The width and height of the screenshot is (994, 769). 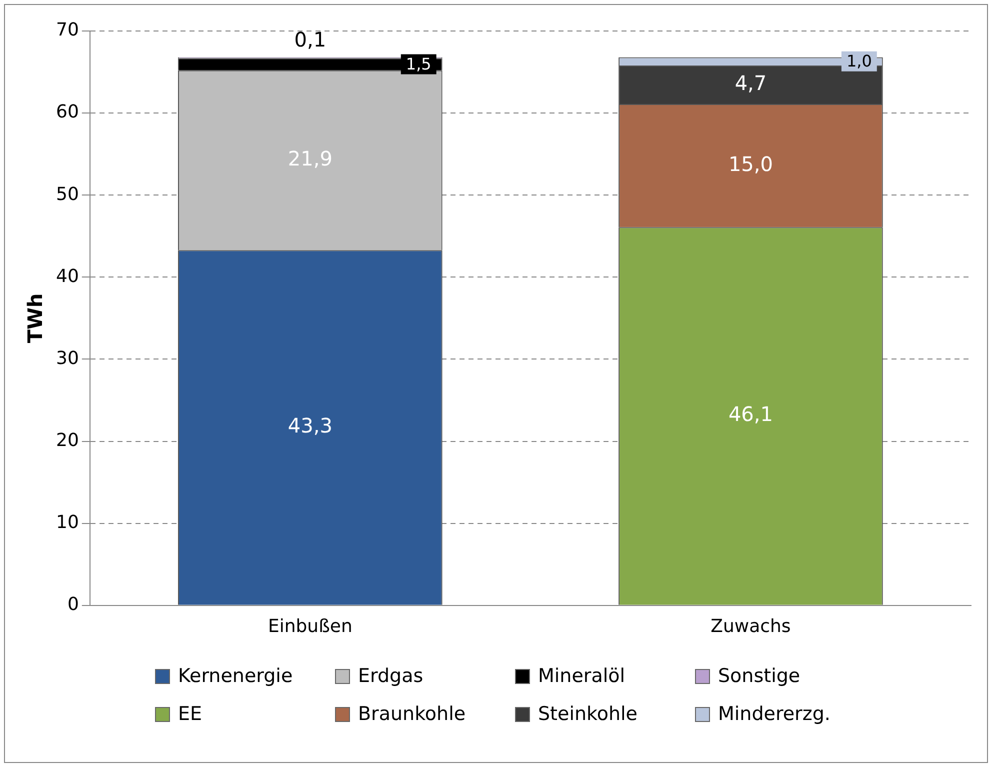 I want to click on y-tick-label: 60, so click(x=67, y=112).